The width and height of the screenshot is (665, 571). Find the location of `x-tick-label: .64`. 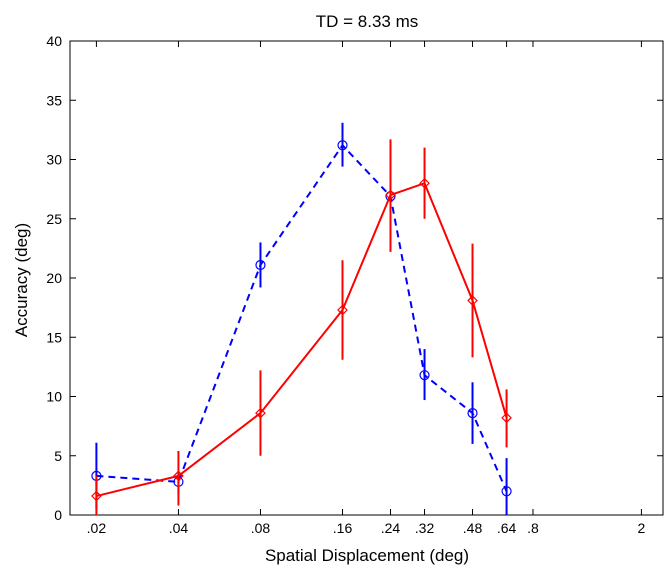

x-tick-label: .64 is located at coordinates (507, 528).